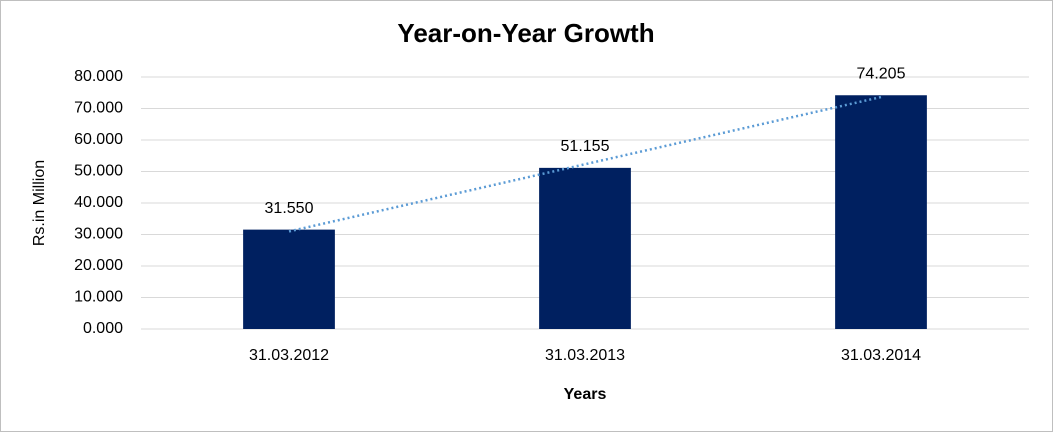 The height and width of the screenshot is (432, 1053). Describe the element at coordinates (98, 202) in the screenshot. I see `y-tick-label: 40.000` at that location.